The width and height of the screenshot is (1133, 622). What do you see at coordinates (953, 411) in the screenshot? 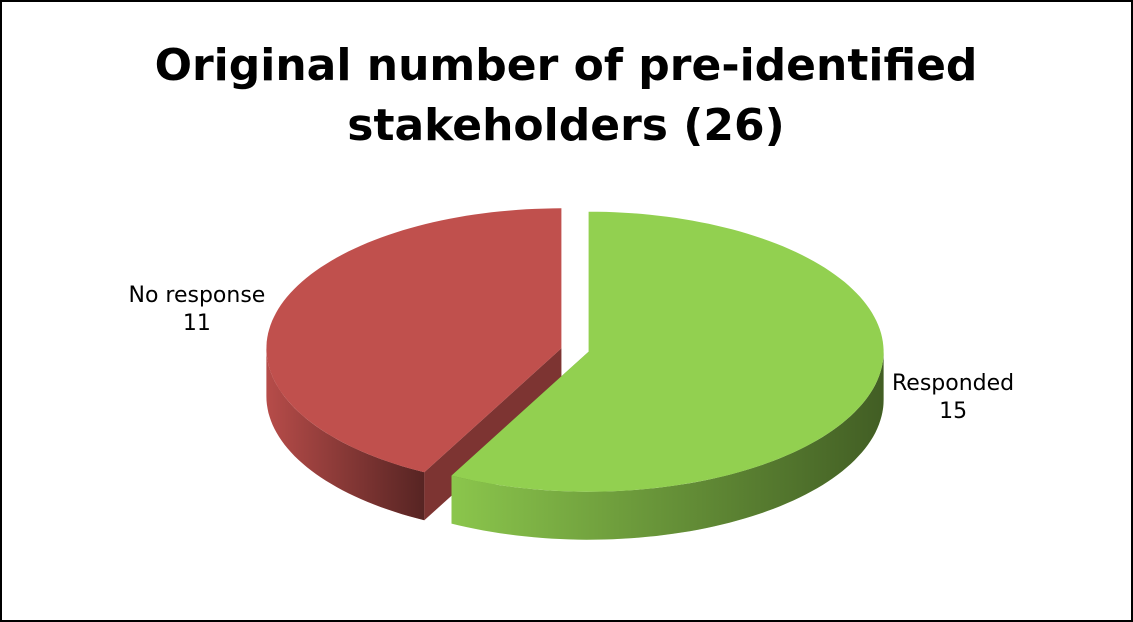
I see `data-label-value: 15` at bounding box center [953, 411].